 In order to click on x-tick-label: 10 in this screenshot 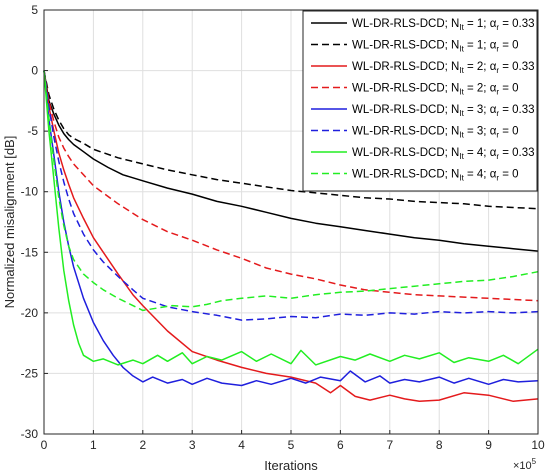, I will do `click(538, 445)`.